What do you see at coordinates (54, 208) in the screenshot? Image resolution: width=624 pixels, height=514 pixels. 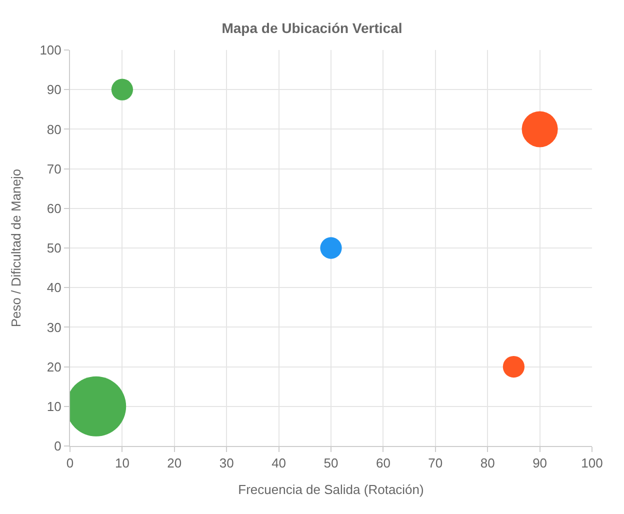 I see `y-tick-label: 60` at bounding box center [54, 208].